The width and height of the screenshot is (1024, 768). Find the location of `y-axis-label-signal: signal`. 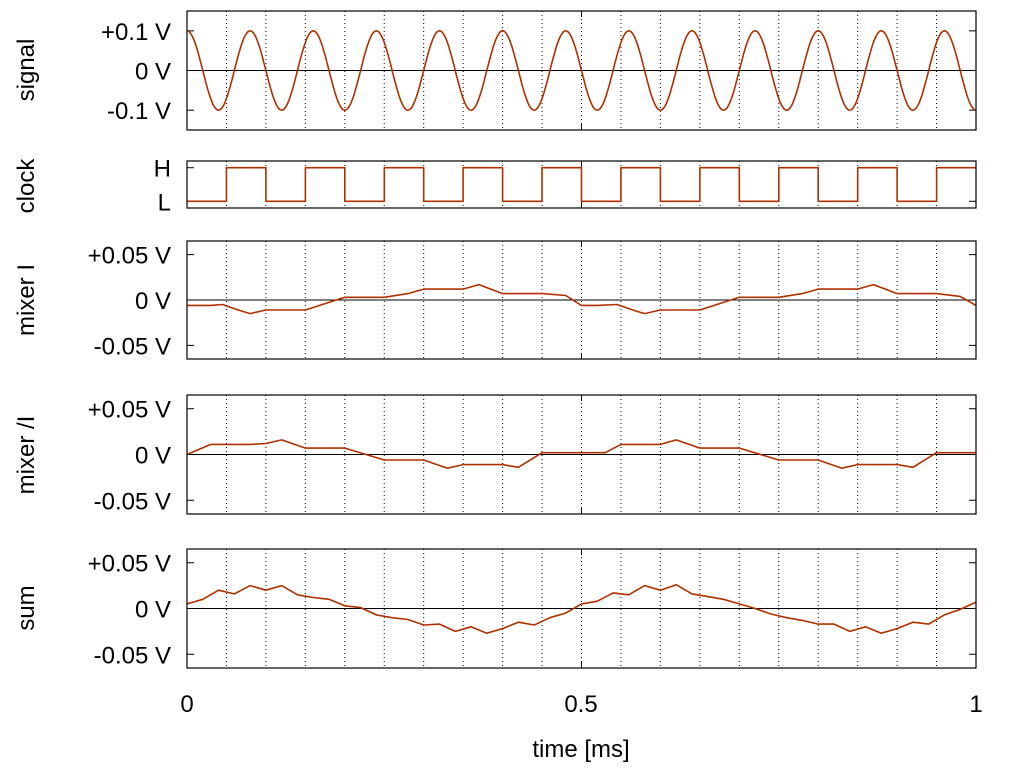

y-axis-label-signal: signal is located at coordinates (26, 70).